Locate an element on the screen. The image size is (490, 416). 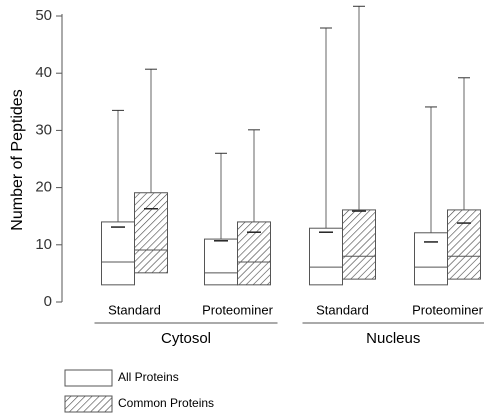
y-tick-label: 50 is located at coordinates (43, 15).